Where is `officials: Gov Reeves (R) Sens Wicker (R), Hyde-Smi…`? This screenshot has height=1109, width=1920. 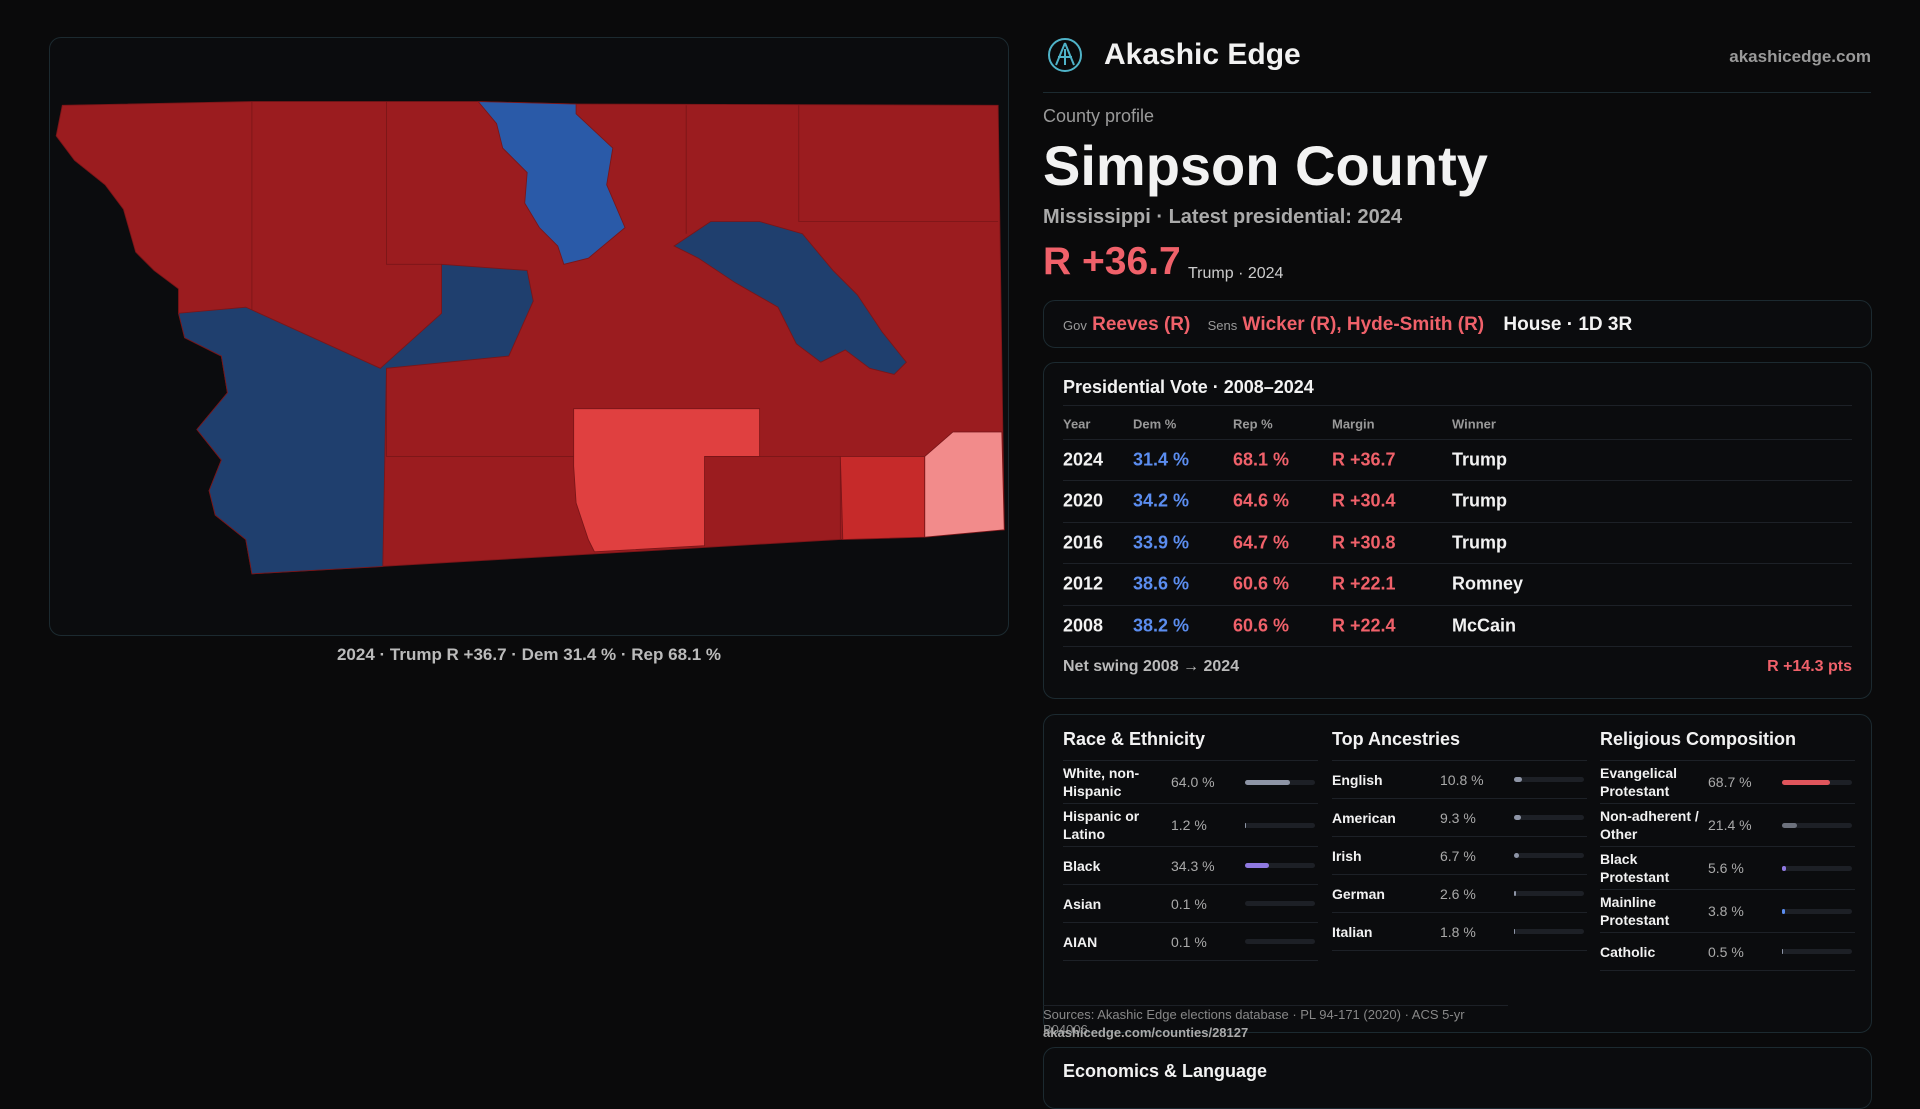 officials: Gov Reeves (R) Sens Wicker (R), Hyde-Smi… is located at coordinates (1457, 324).